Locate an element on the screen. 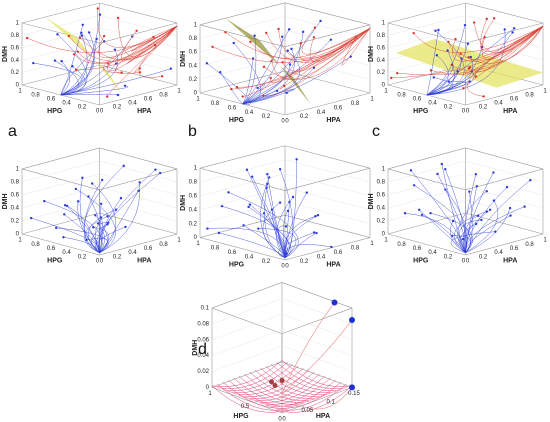 The width and height of the screenshot is (550, 422). y-tick-label: 0.15 is located at coordinates (354, 394).